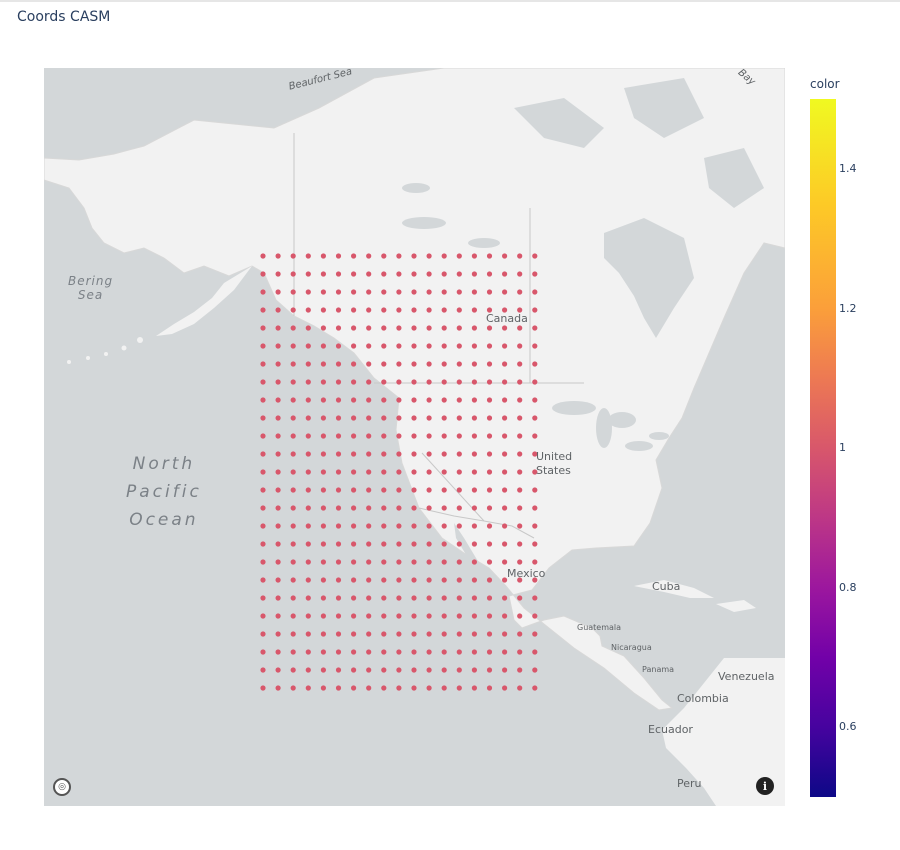 Image resolution: width=900 pixels, height=850 pixels. I want to click on info-icon: i, so click(765, 786).